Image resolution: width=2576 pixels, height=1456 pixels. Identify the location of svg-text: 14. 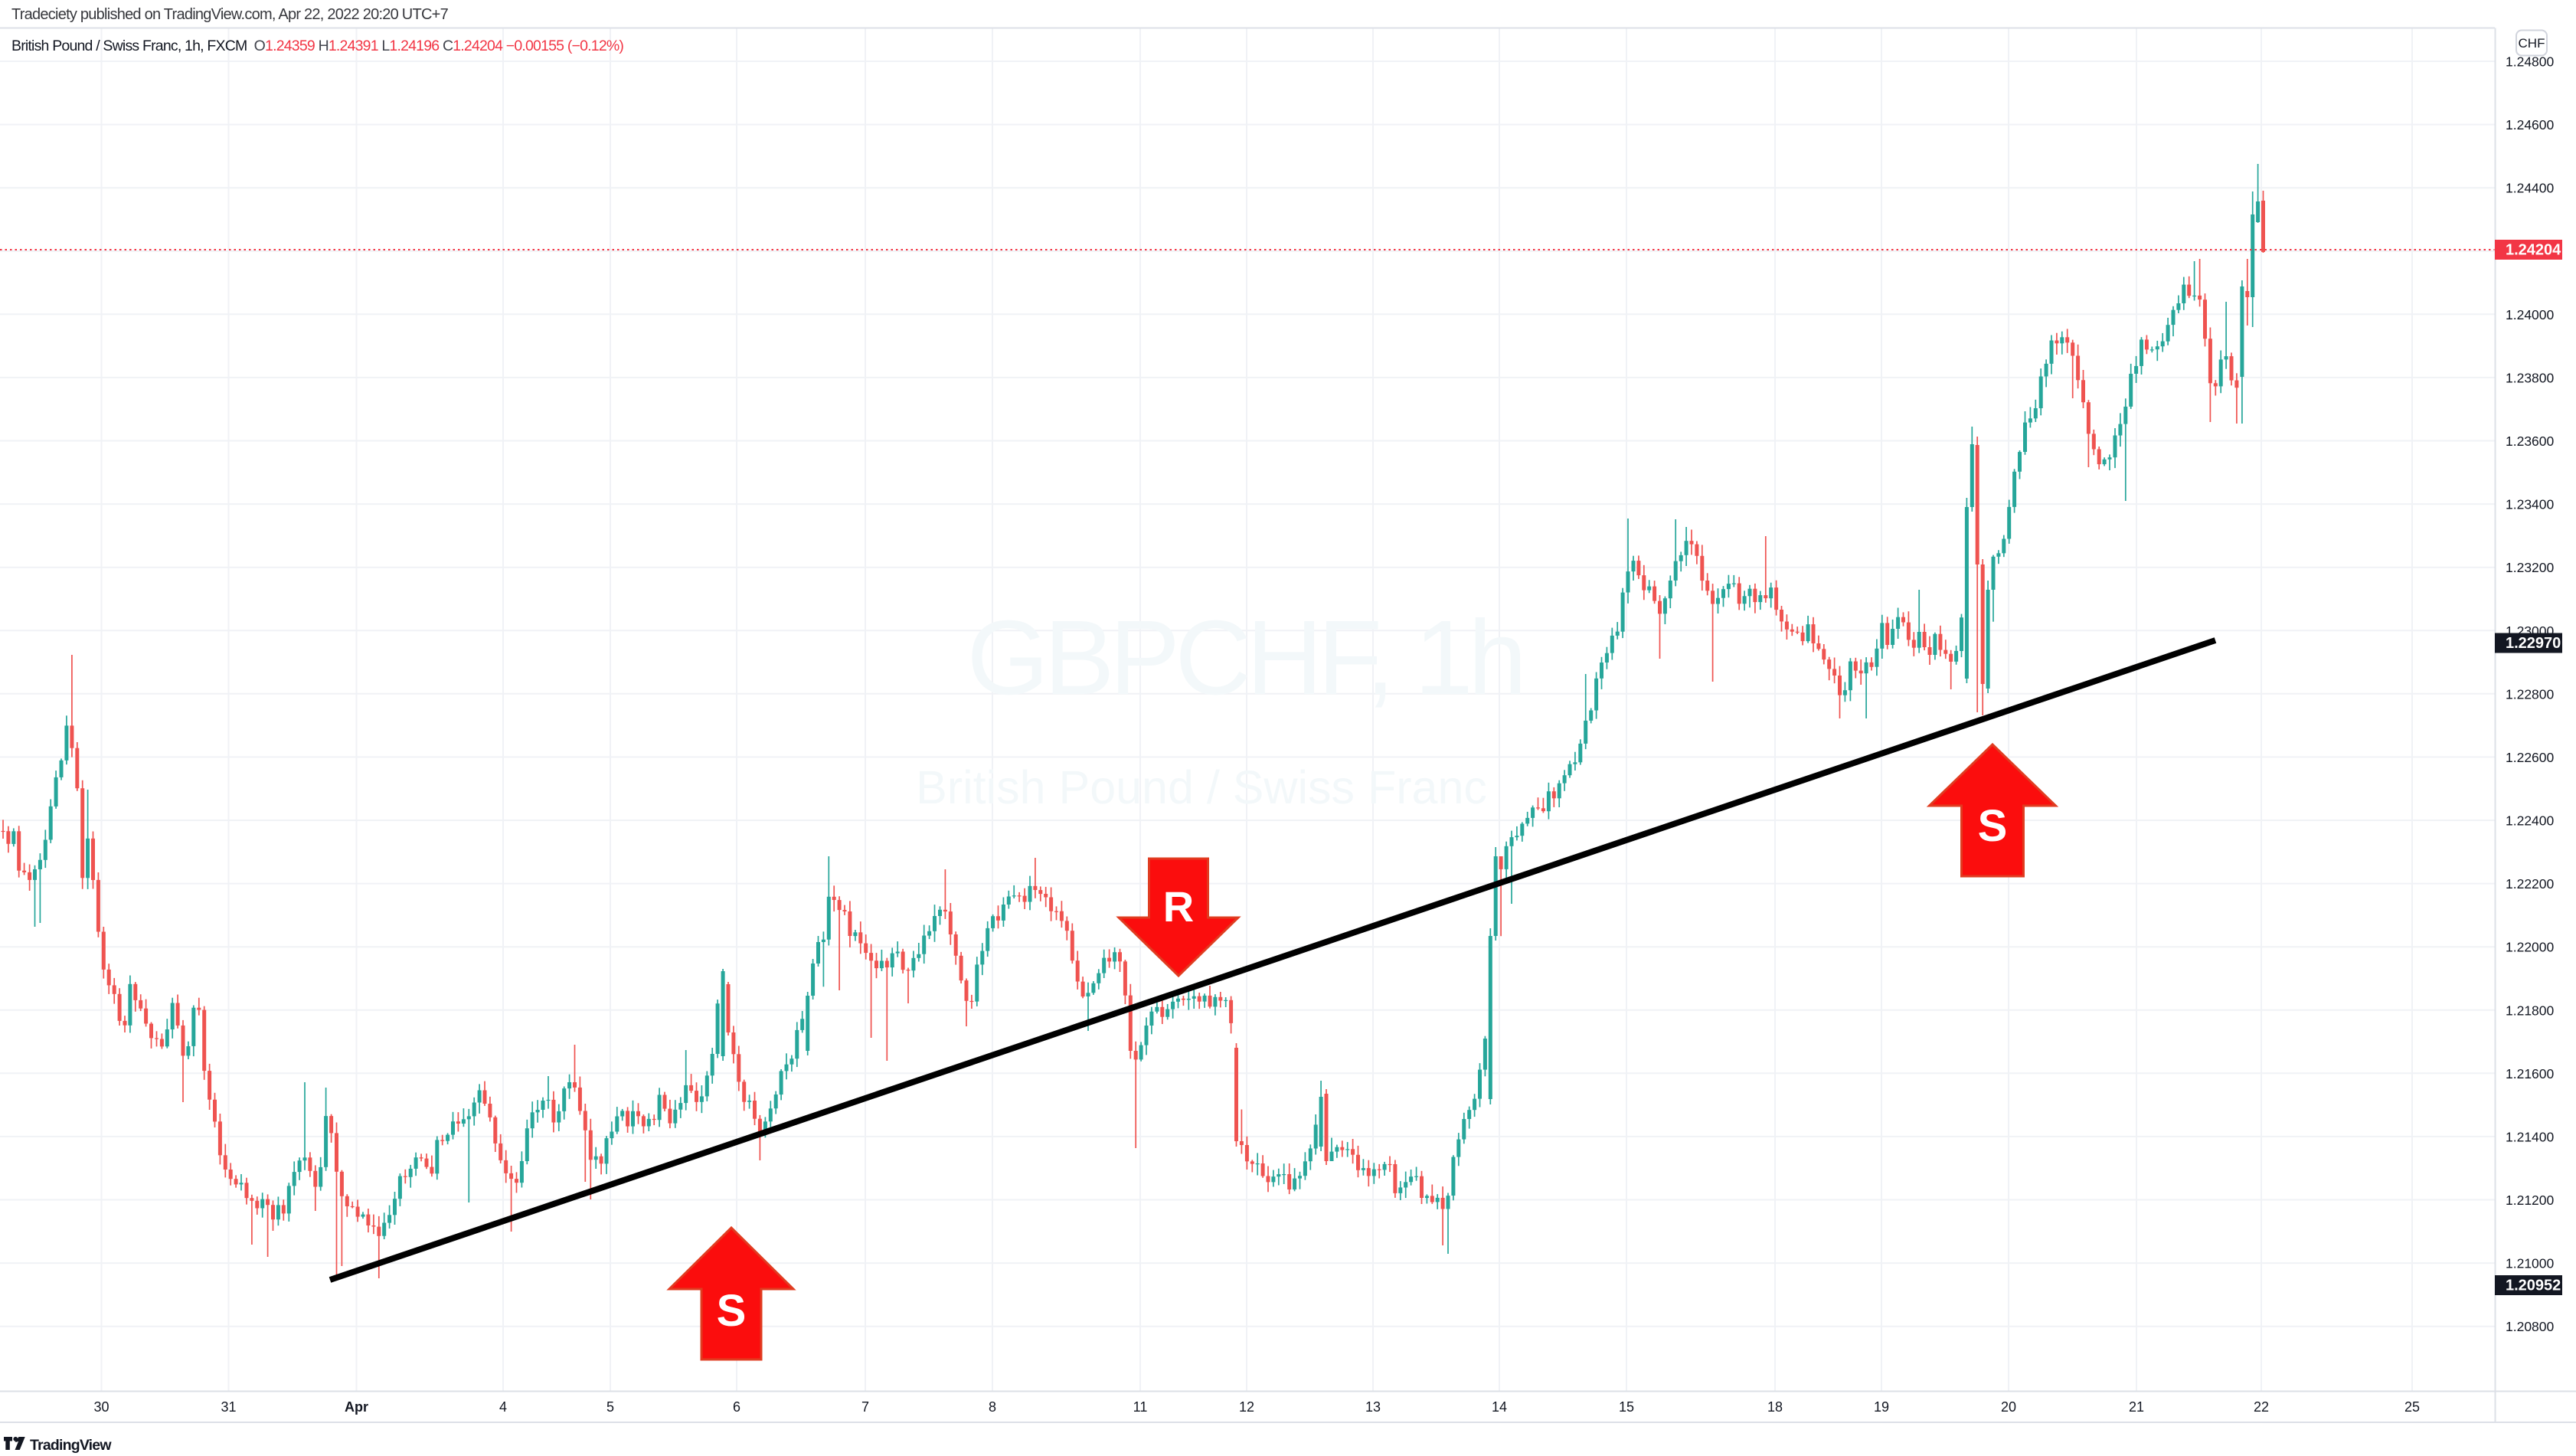
(1499, 1407).